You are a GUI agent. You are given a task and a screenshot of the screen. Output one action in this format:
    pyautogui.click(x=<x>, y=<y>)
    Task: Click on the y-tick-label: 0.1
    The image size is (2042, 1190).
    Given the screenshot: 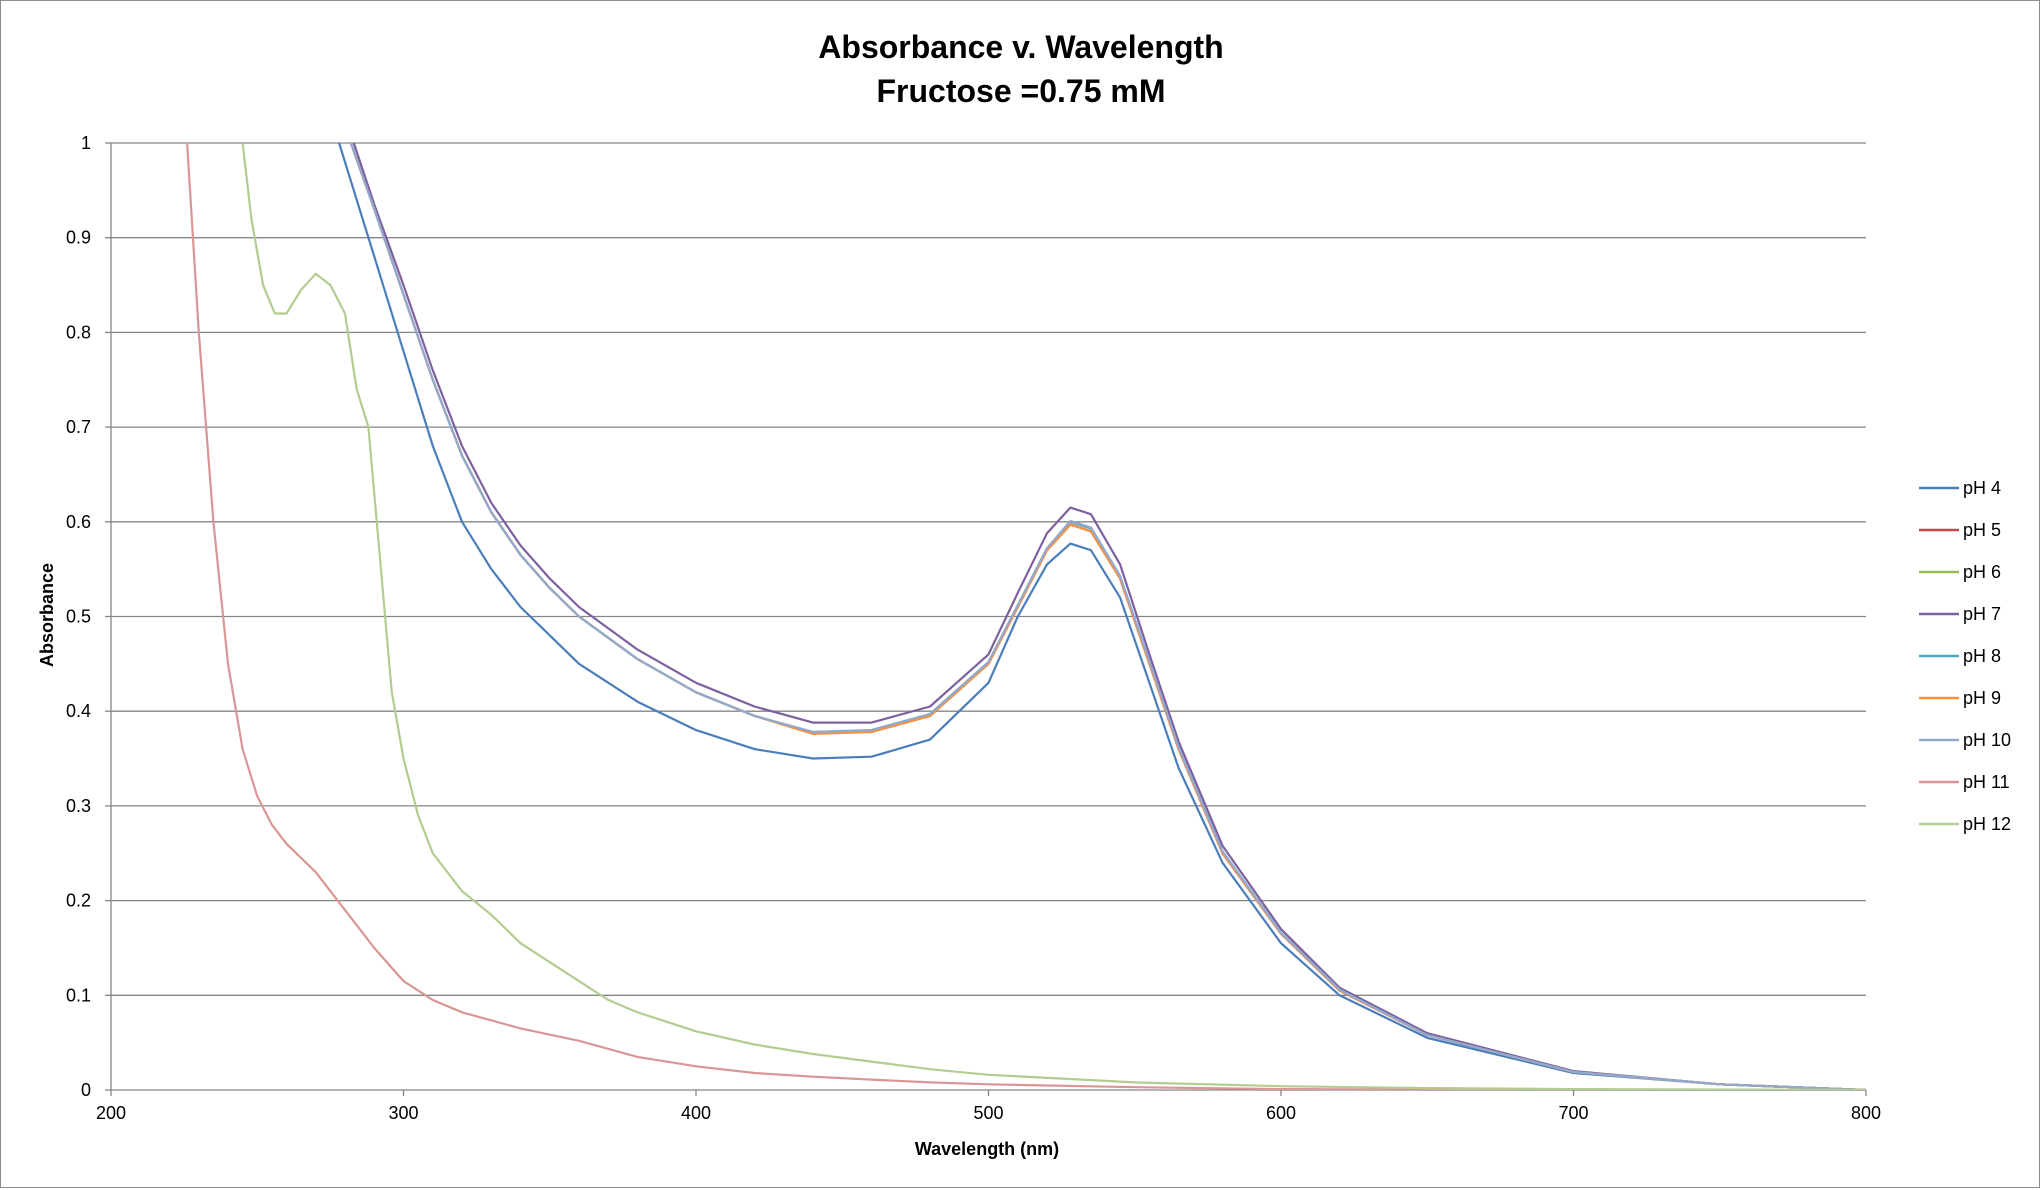 What is the action you would take?
    pyautogui.click(x=78, y=995)
    